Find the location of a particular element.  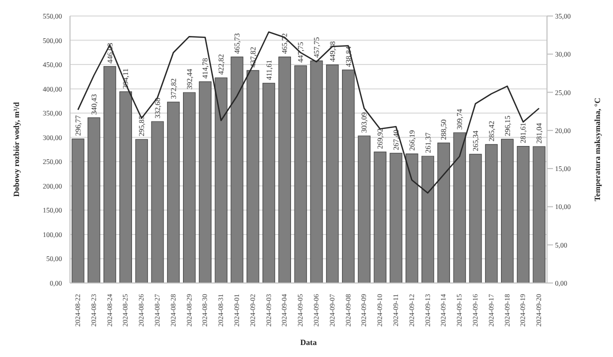

x-axis-title: Data is located at coordinates (308, 342).